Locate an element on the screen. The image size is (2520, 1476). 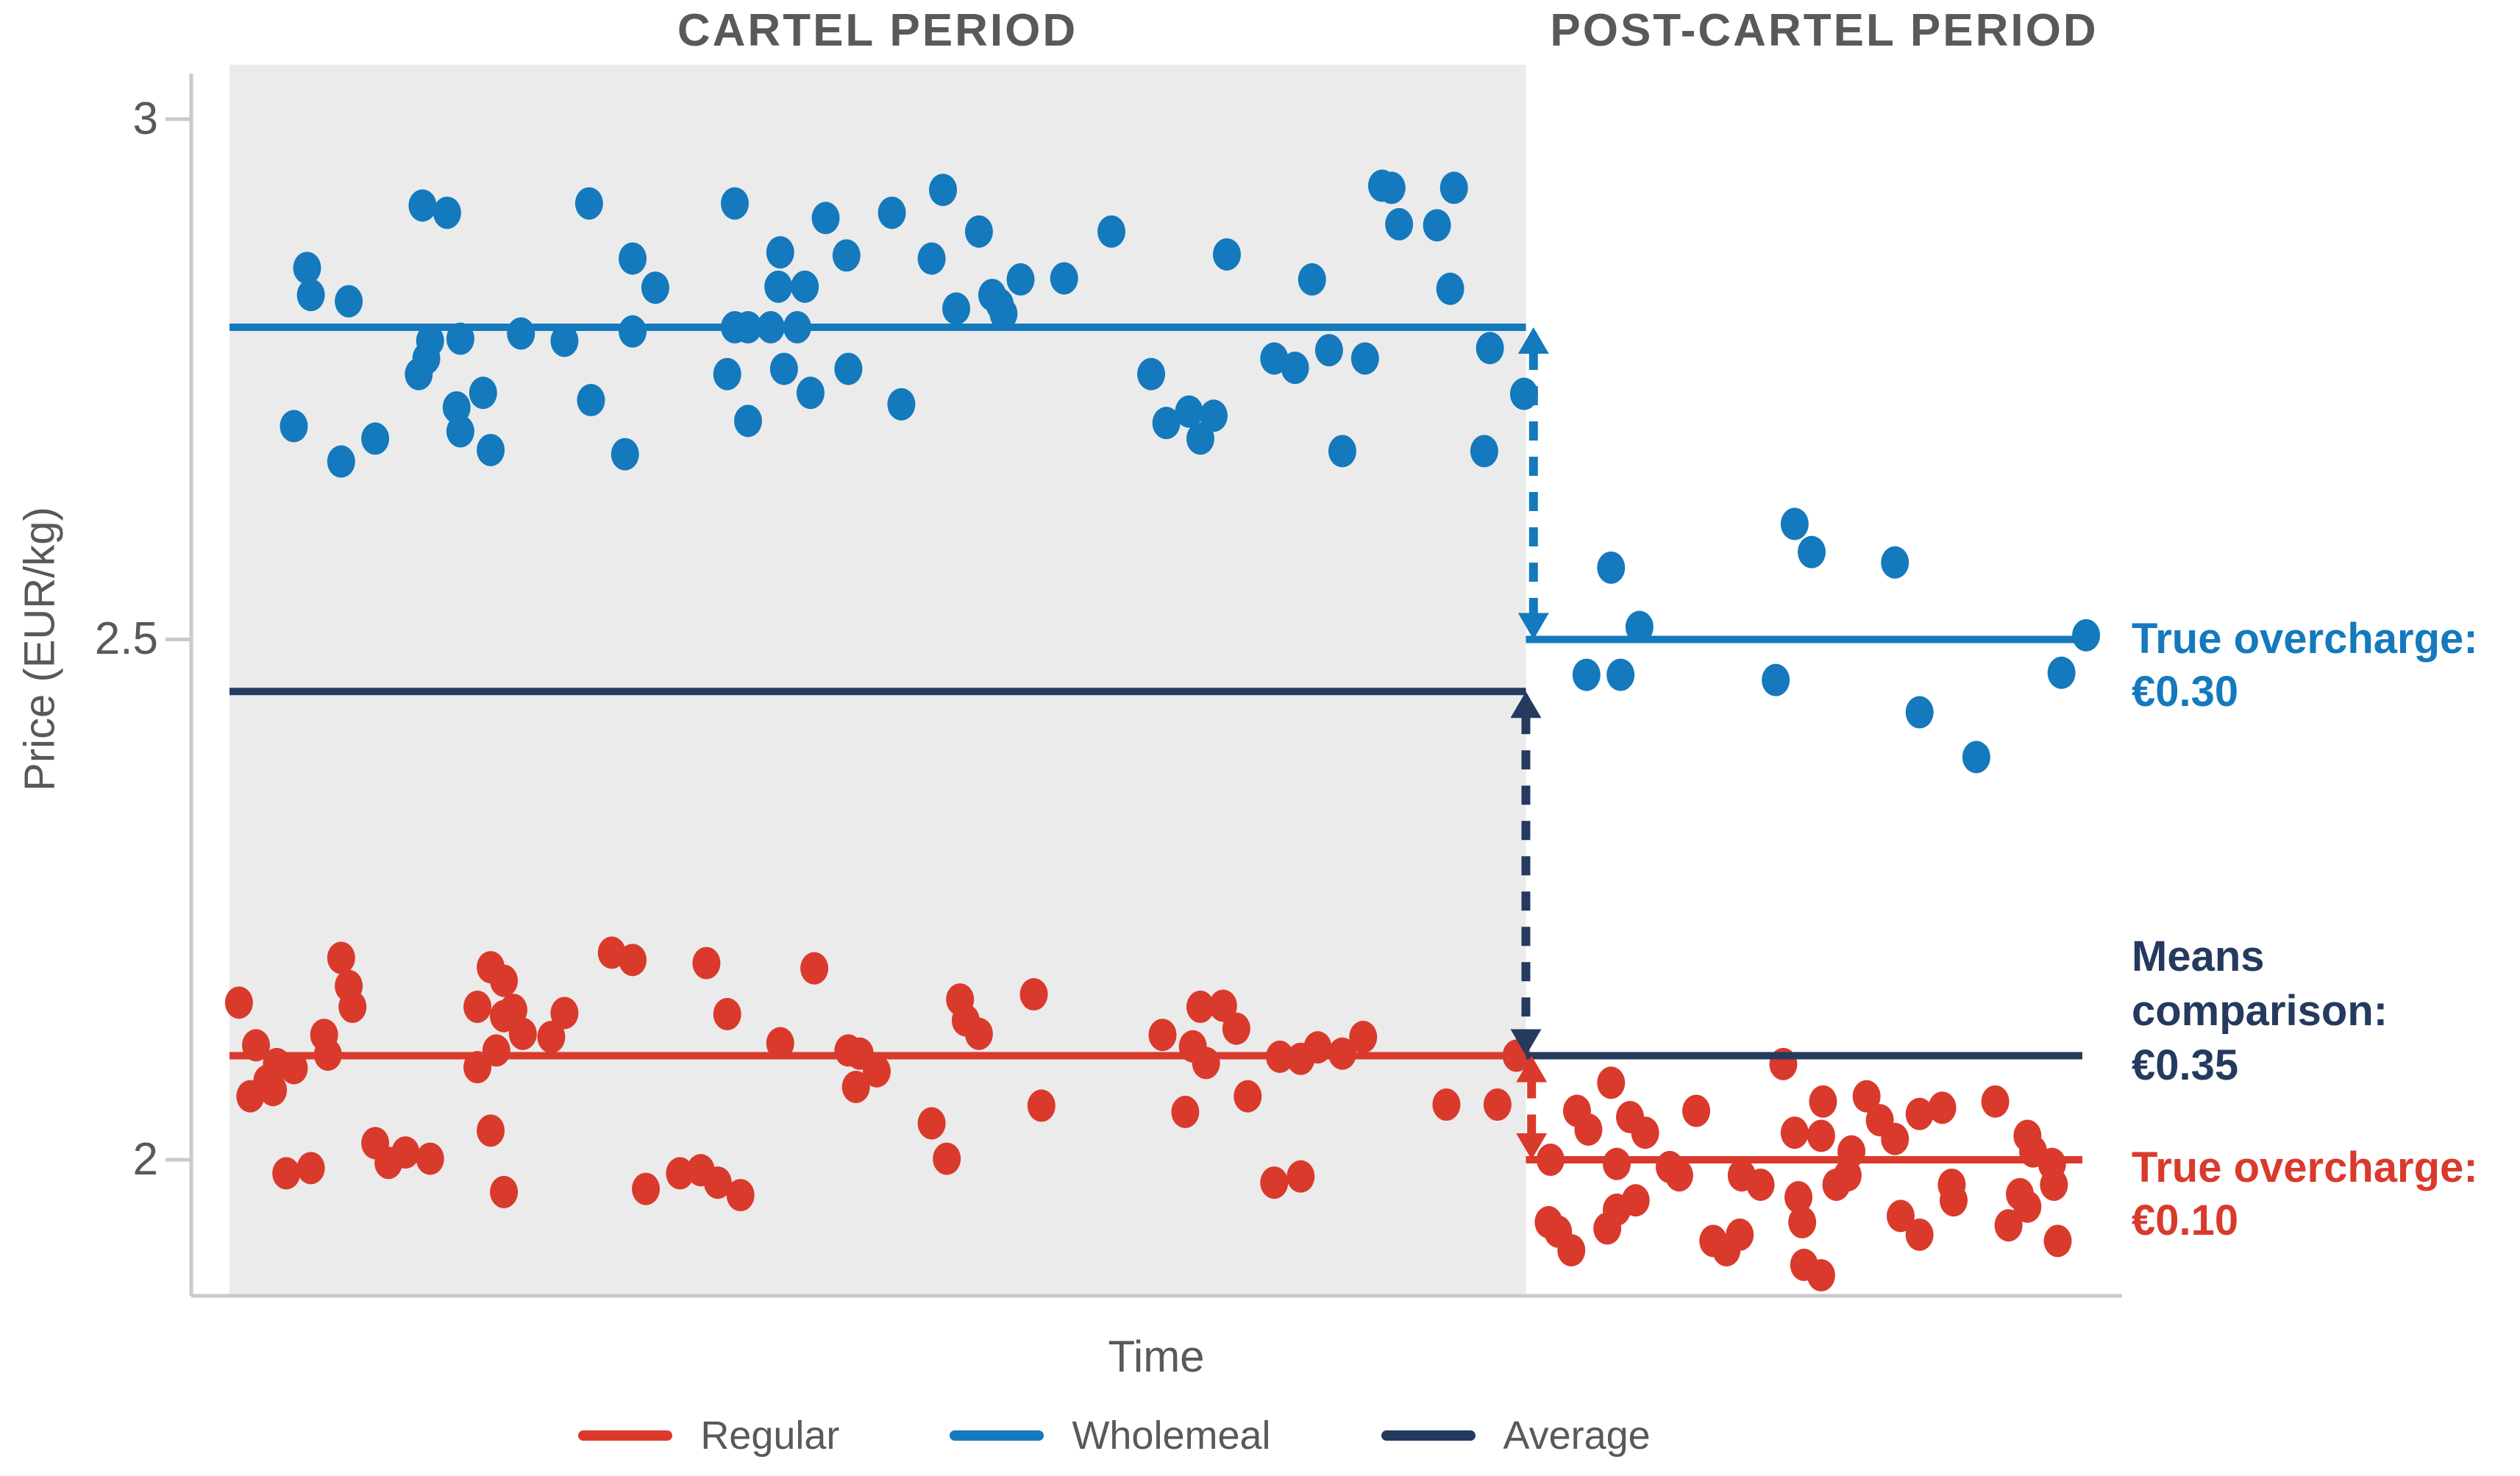
series-regular-post is located at coordinates (1804, 1170).